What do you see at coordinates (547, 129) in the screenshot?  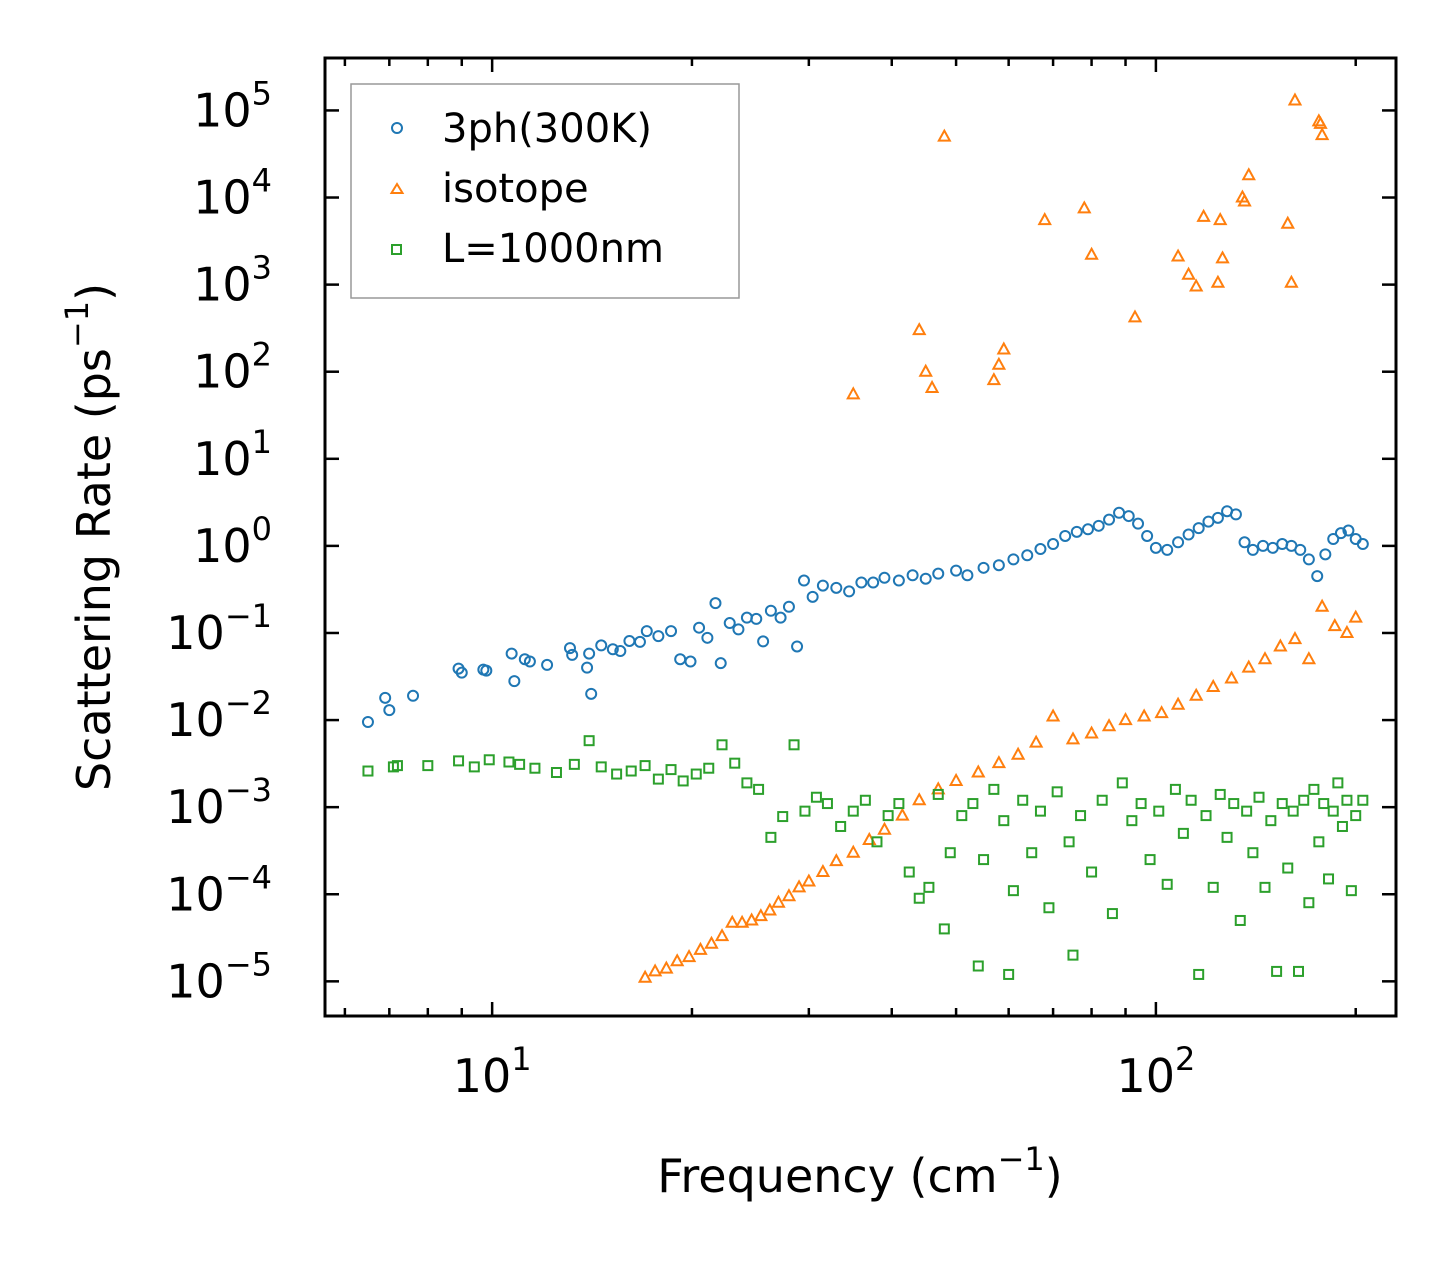 I see `legend-label: 3ph(300K)` at bounding box center [547, 129].